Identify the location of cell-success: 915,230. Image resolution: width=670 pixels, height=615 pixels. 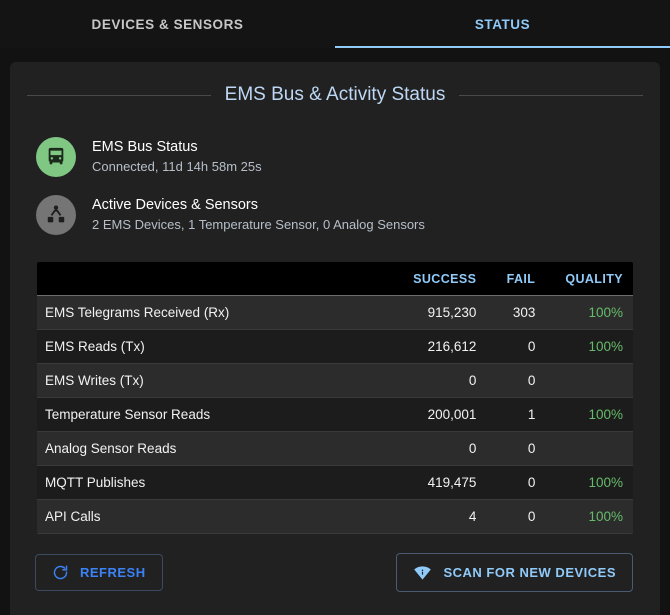
(452, 312).